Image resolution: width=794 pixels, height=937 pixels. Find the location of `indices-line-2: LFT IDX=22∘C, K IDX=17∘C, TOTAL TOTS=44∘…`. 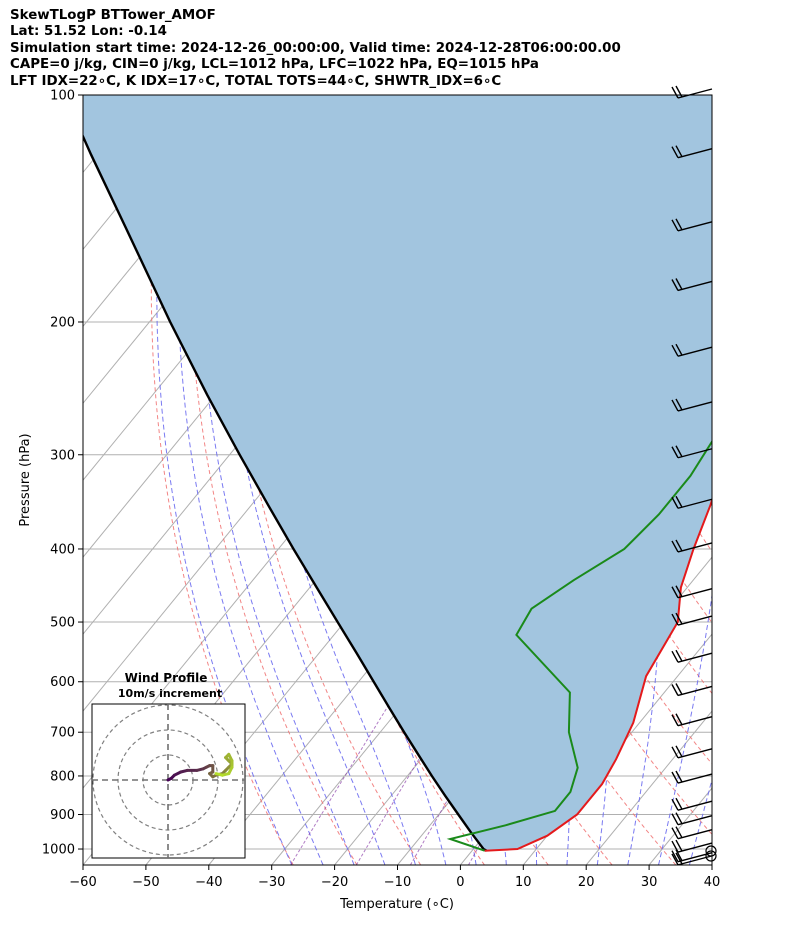

indices-line-2: LFT IDX=22∘C, K IDX=17∘C, TOTAL TOTS=44∘… is located at coordinates (256, 81).